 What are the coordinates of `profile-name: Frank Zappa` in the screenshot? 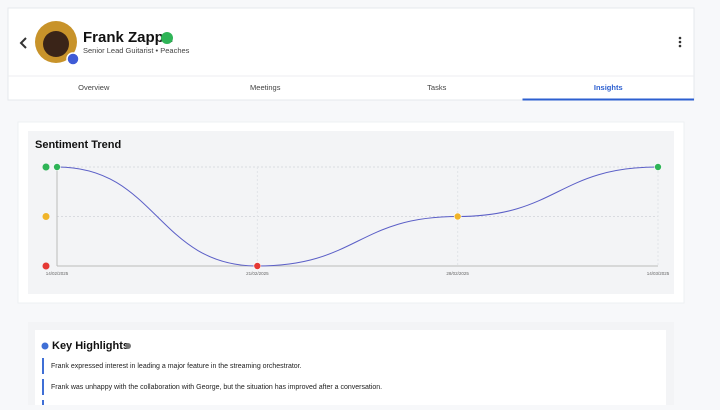 It's located at (128, 37).